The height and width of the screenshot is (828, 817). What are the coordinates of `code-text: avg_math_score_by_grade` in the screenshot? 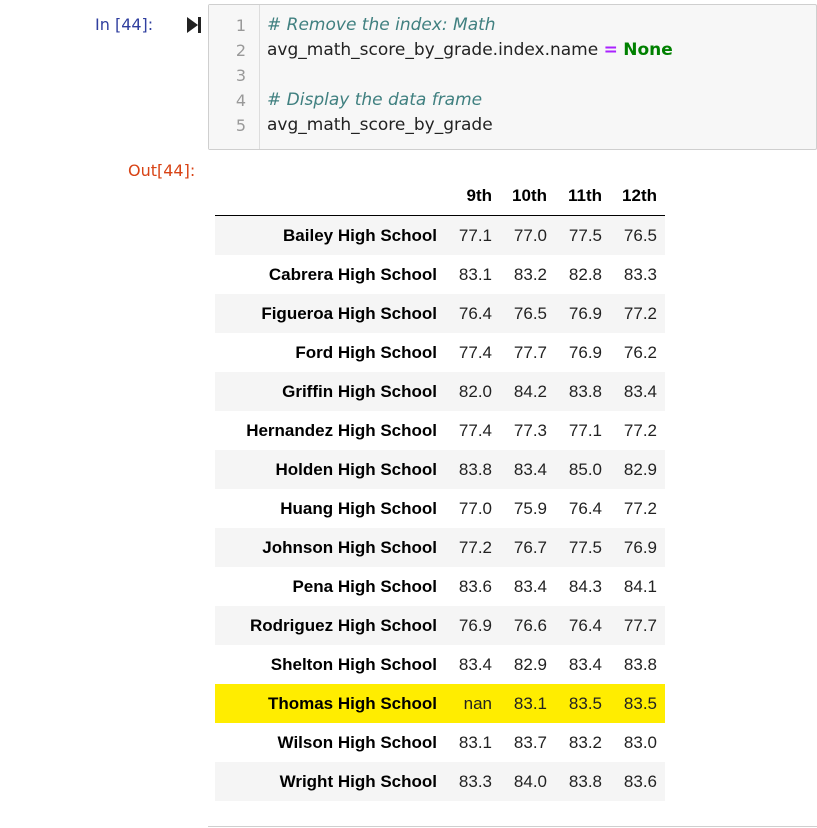 It's located at (380, 125).